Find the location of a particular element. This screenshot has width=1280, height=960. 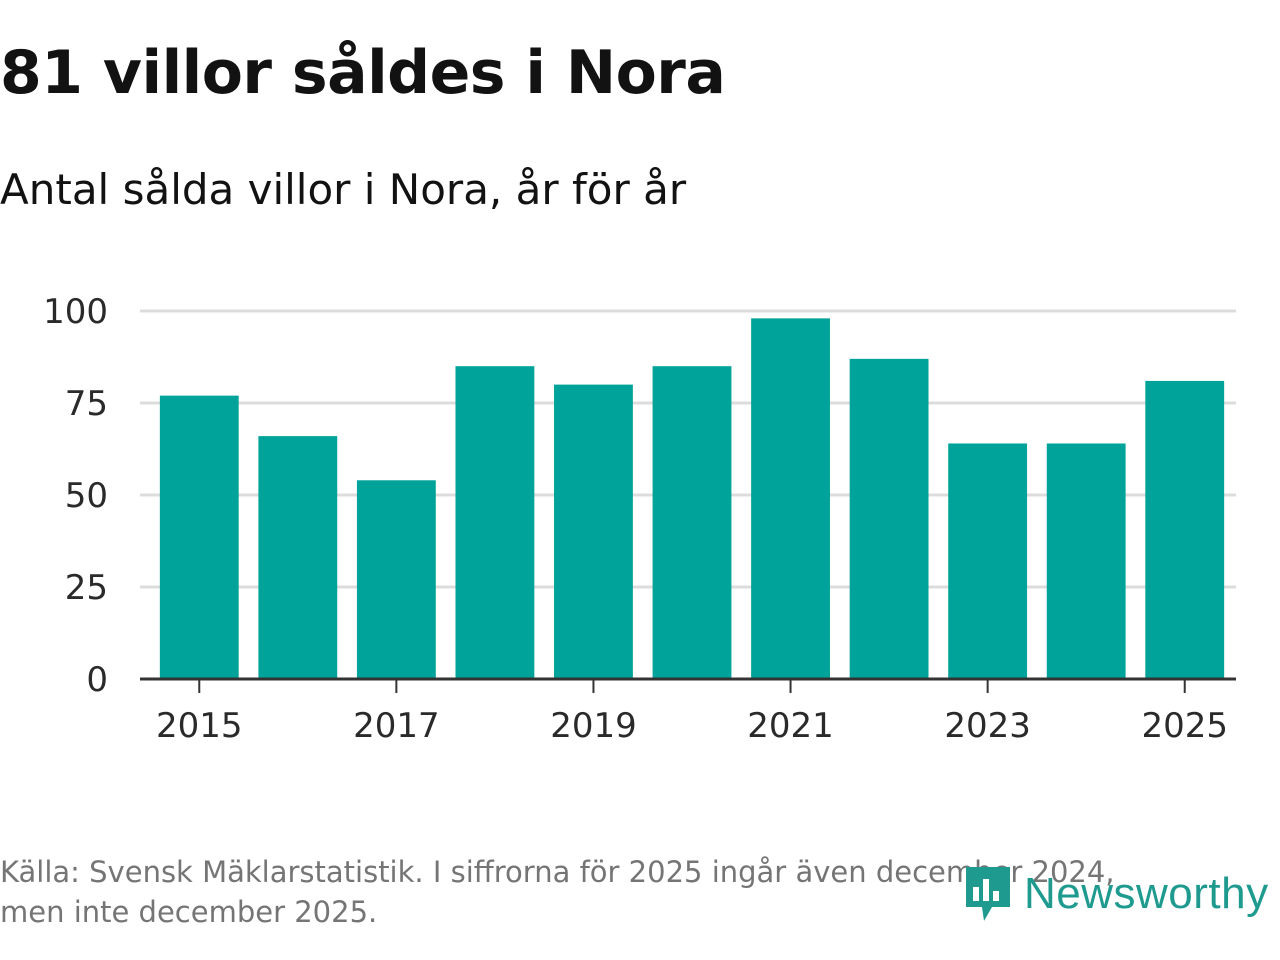

bar-2021 is located at coordinates (790, 498).